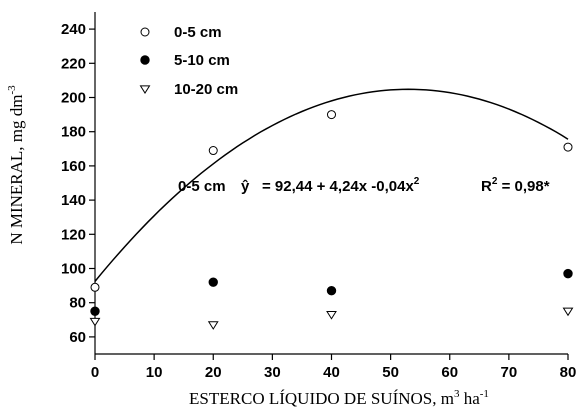 The image size is (584, 411). What do you see at coordinates (73, 269) in the screenshot?
I see `y-tick-label-100: 100` at bounding box center [73, 269].